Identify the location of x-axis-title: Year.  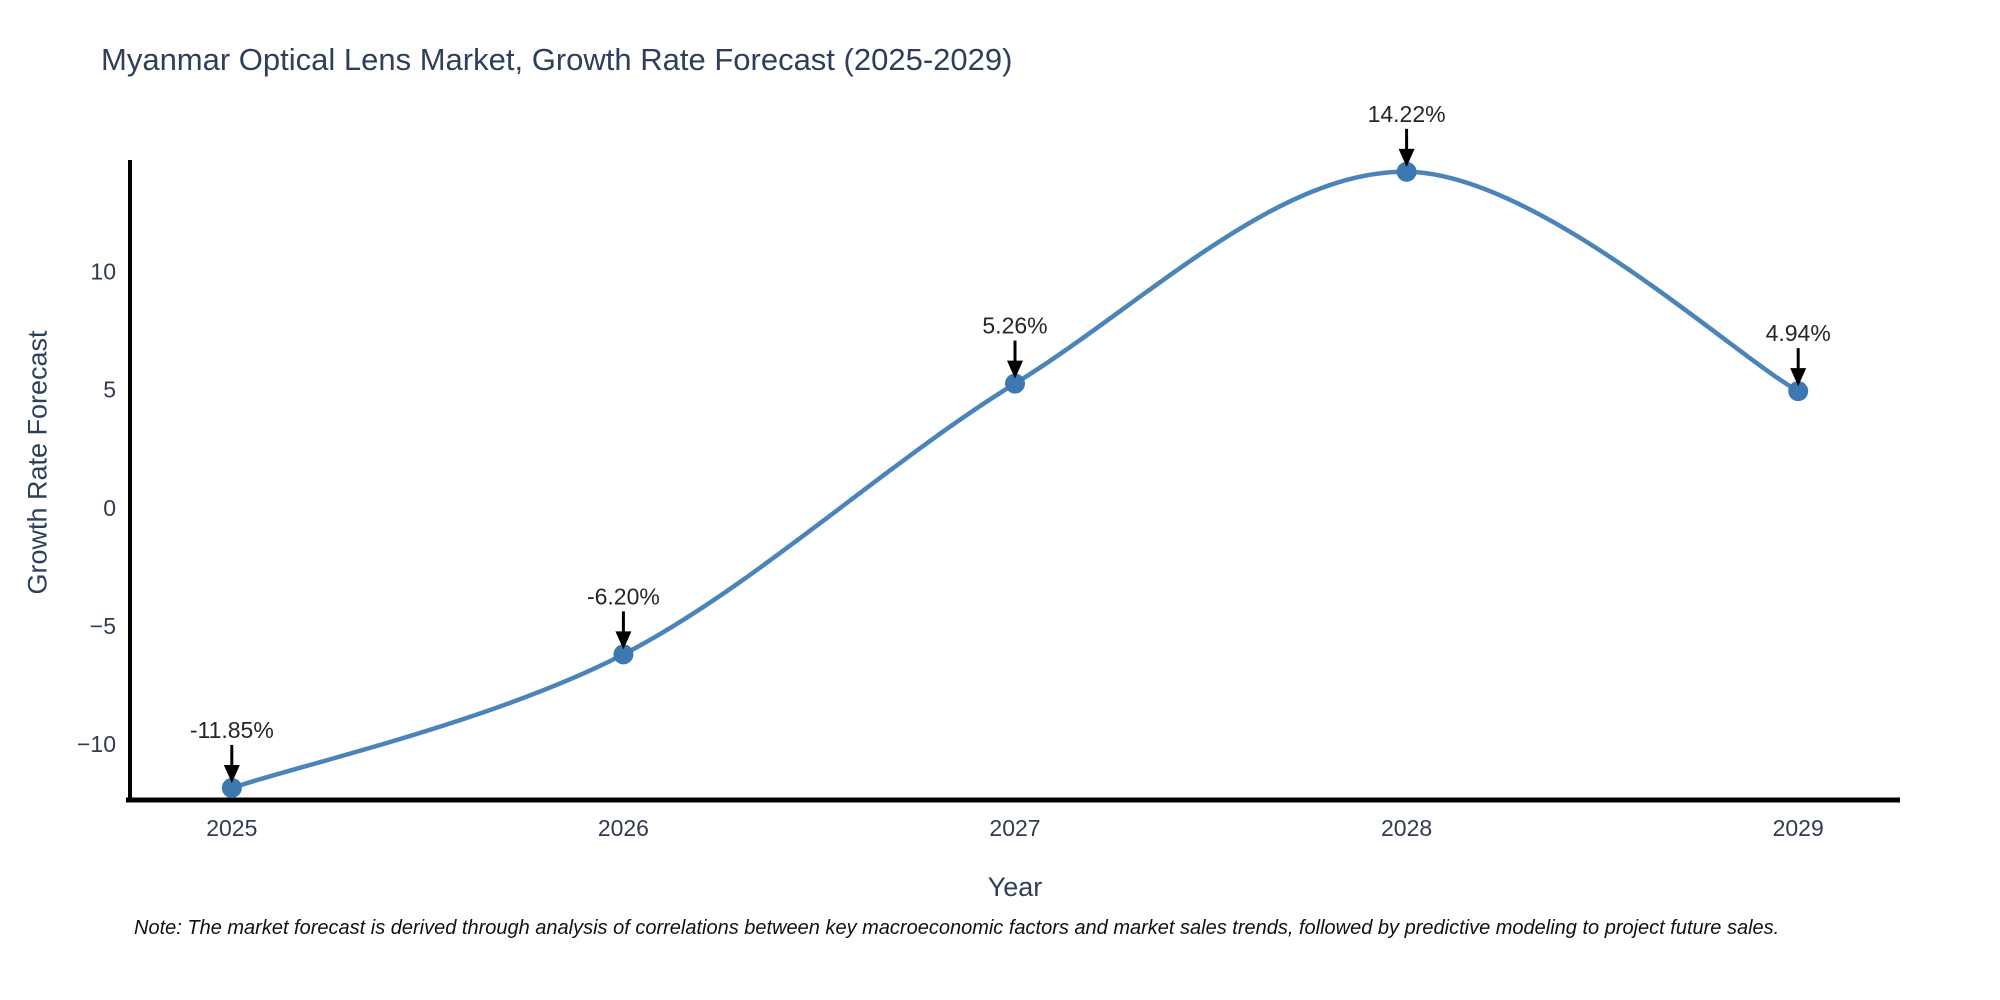
(1015, 887).